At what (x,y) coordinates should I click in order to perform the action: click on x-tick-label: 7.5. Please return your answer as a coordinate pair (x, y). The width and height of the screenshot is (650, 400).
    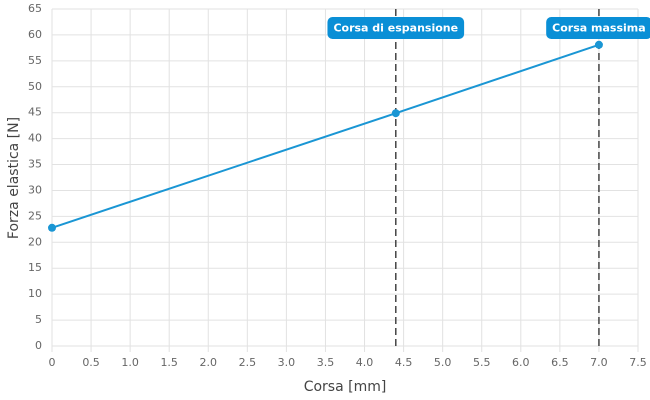
    Looking at the image, I should click on (638, 362).